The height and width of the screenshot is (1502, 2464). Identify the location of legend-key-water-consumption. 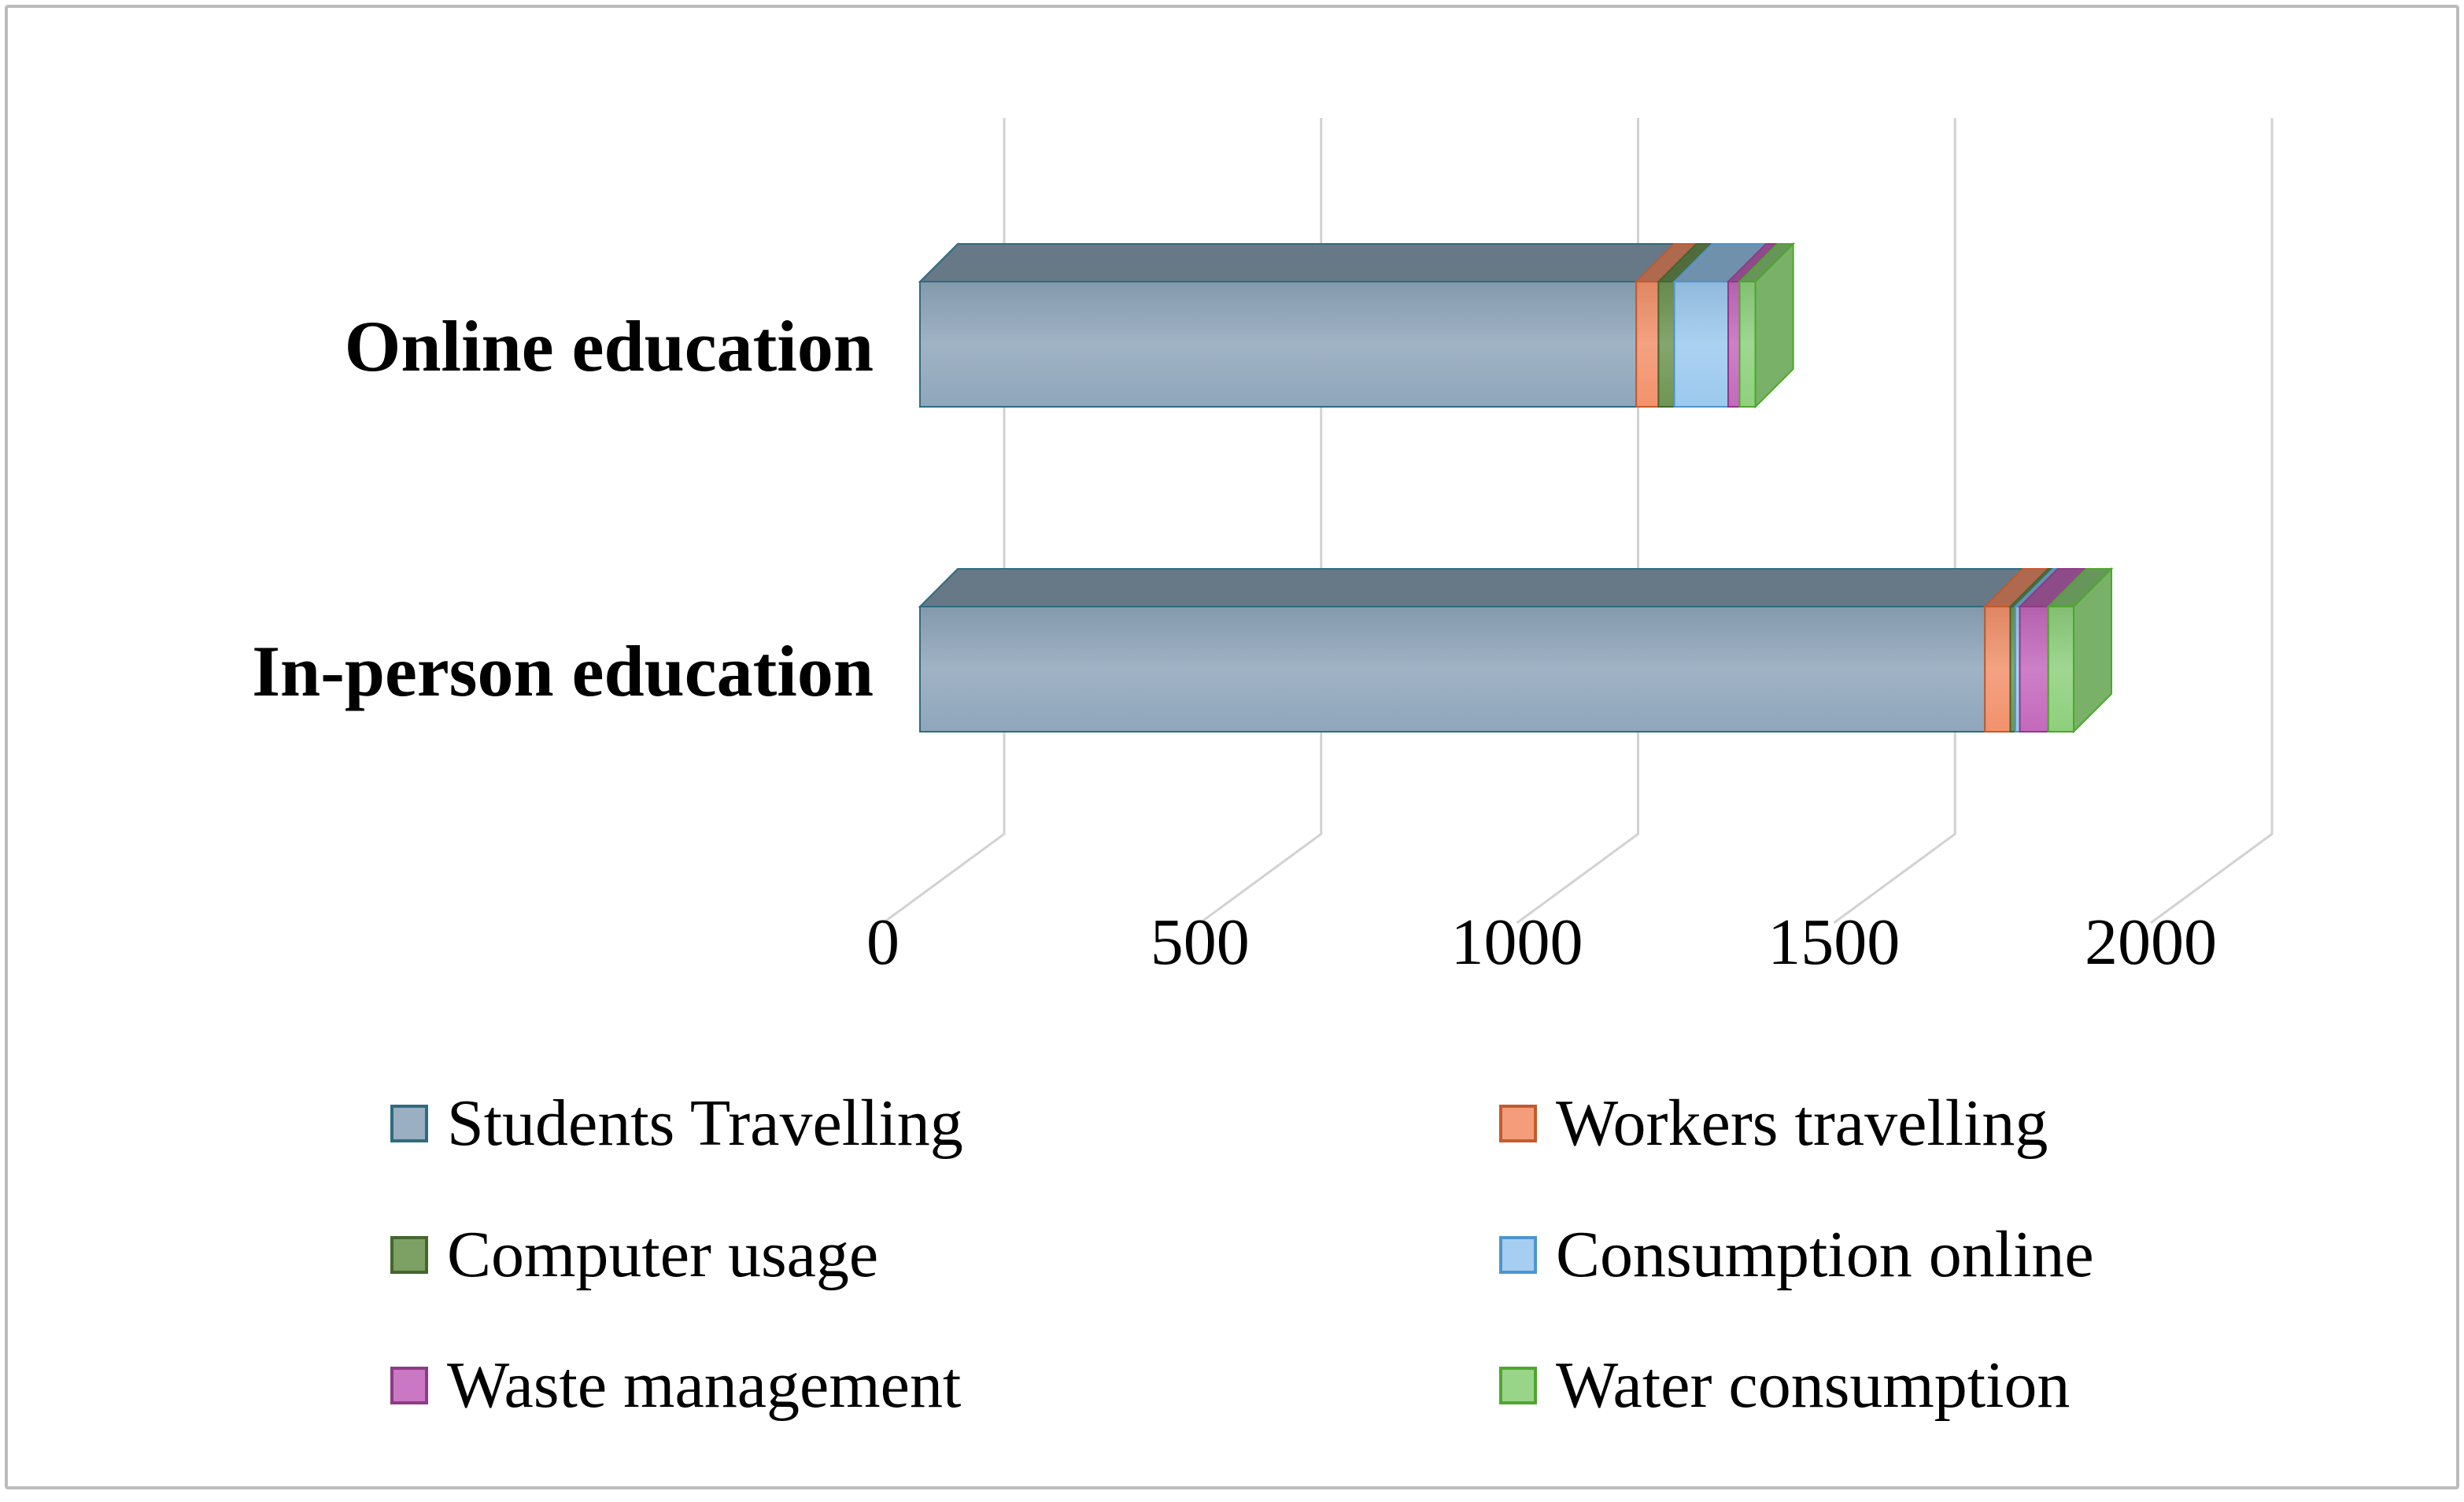
(1518, 1385).